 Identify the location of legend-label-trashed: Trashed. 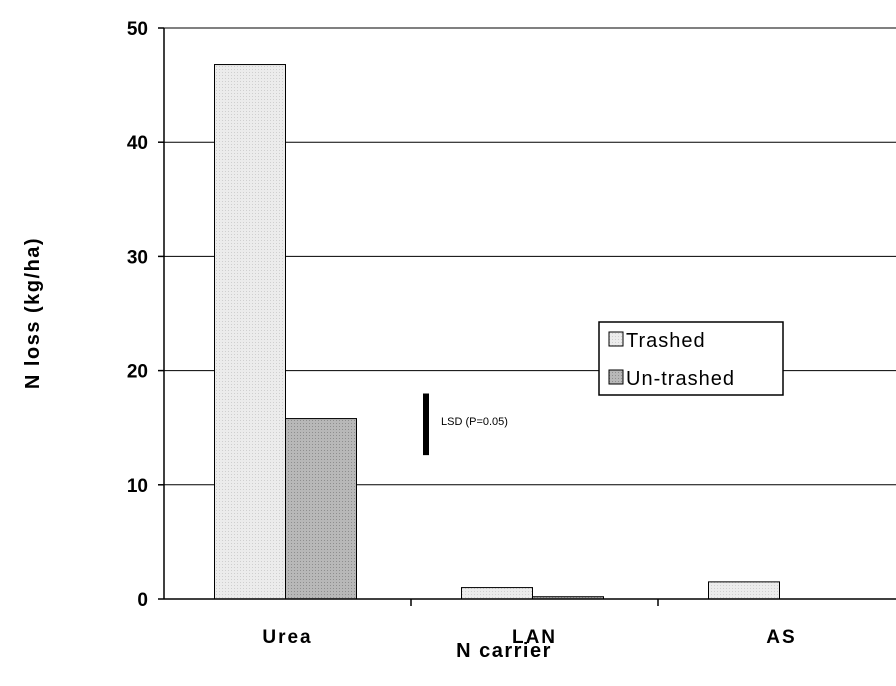
(666, 341).